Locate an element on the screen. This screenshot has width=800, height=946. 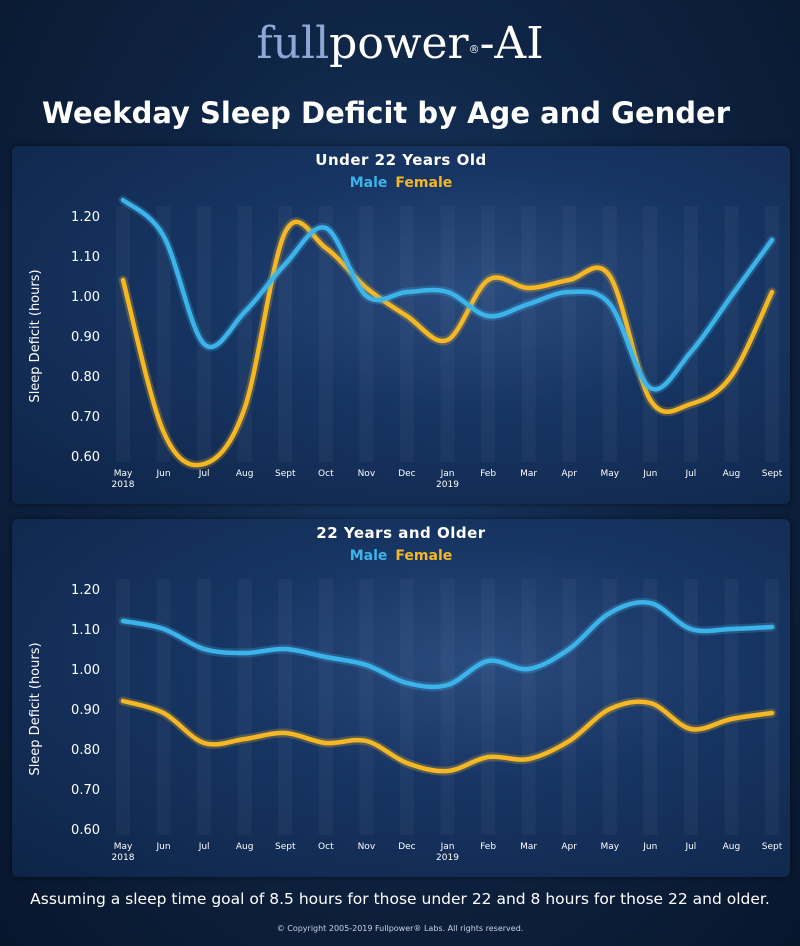
logo-registered-mark: ® is located at coordinates (474, 49).